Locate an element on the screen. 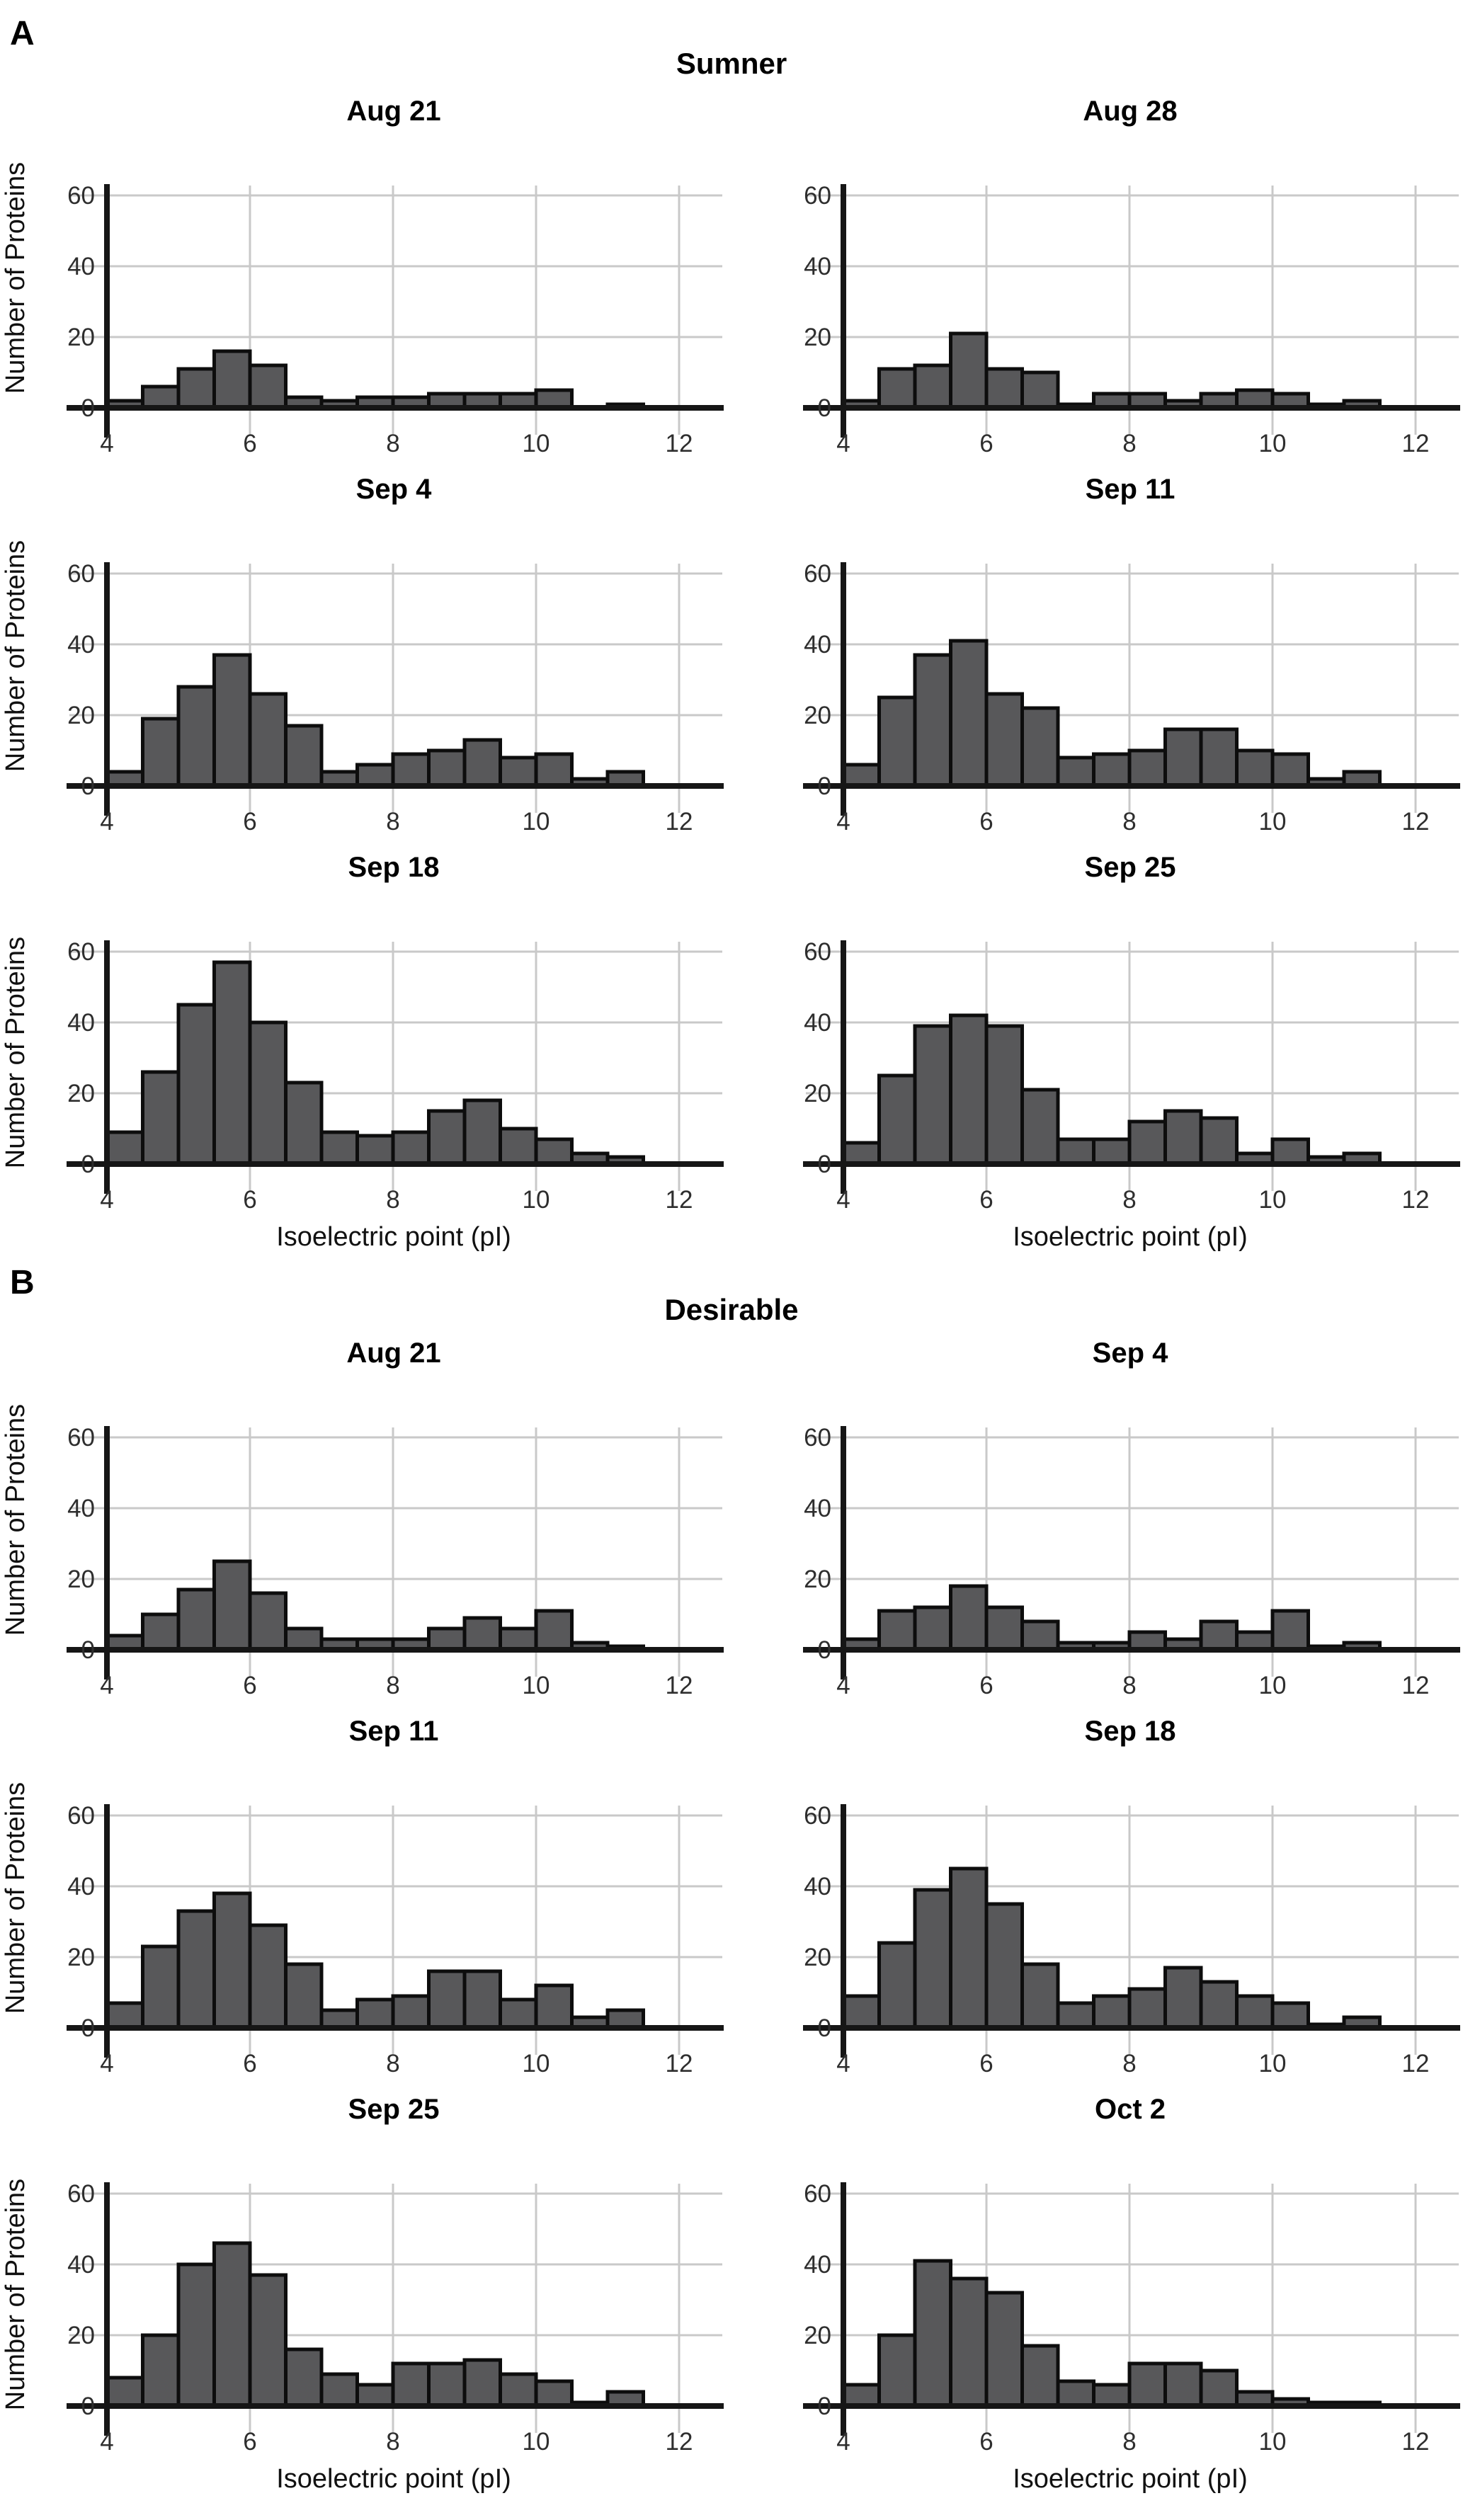 The width and height of the screenshot is (1463, 2520). panel-a-label: A is located at coordinates (22, 33).